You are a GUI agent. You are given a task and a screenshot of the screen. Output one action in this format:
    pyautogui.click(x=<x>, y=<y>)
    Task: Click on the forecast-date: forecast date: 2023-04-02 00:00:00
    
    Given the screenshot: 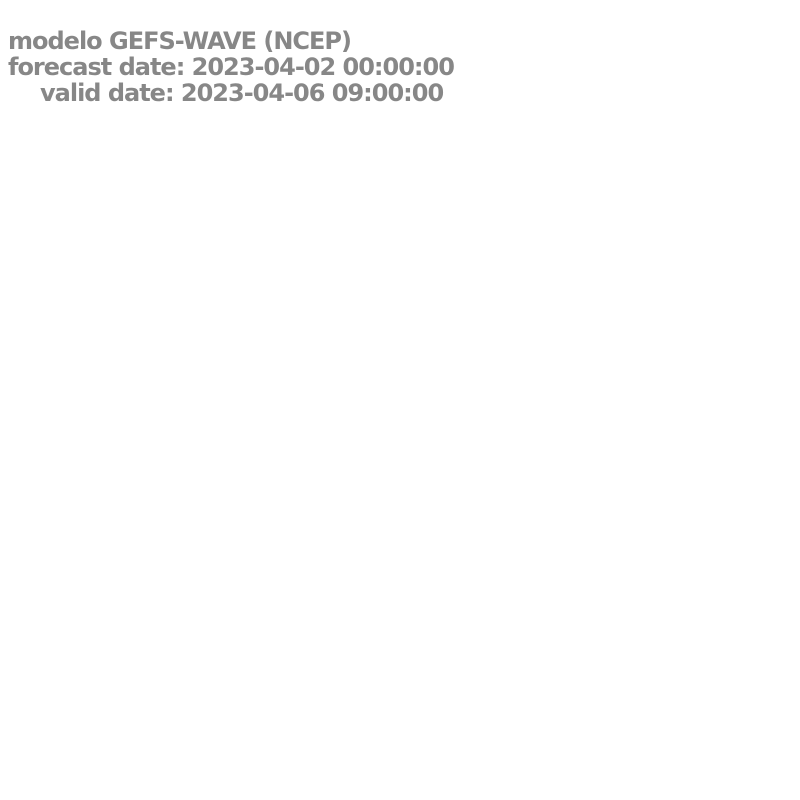 What is the action you would take?
    pyautogui.click(x=231, y=67)
    